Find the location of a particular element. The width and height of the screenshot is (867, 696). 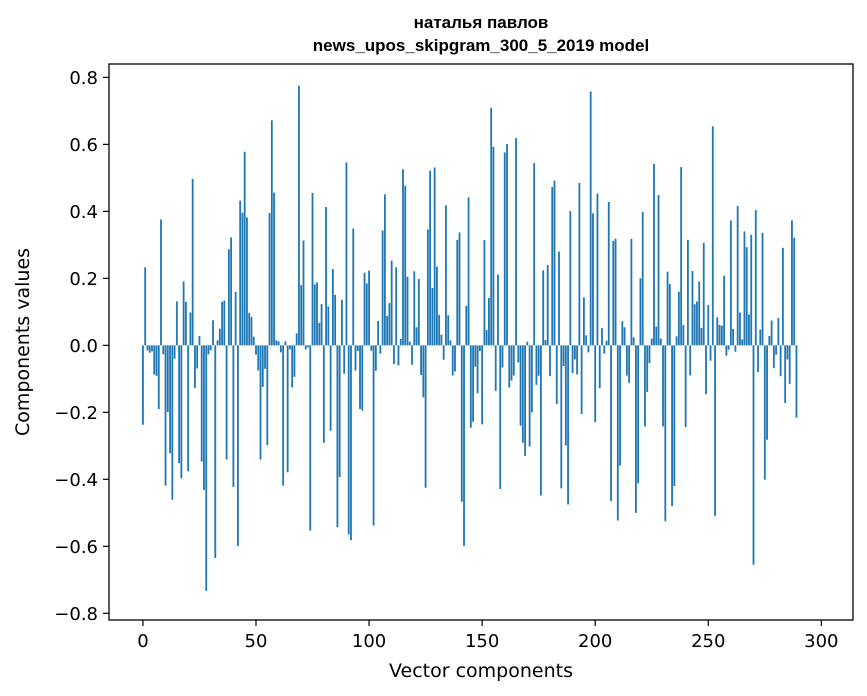

y-tick-label: 0.6 is located at coordinates (83, 145).